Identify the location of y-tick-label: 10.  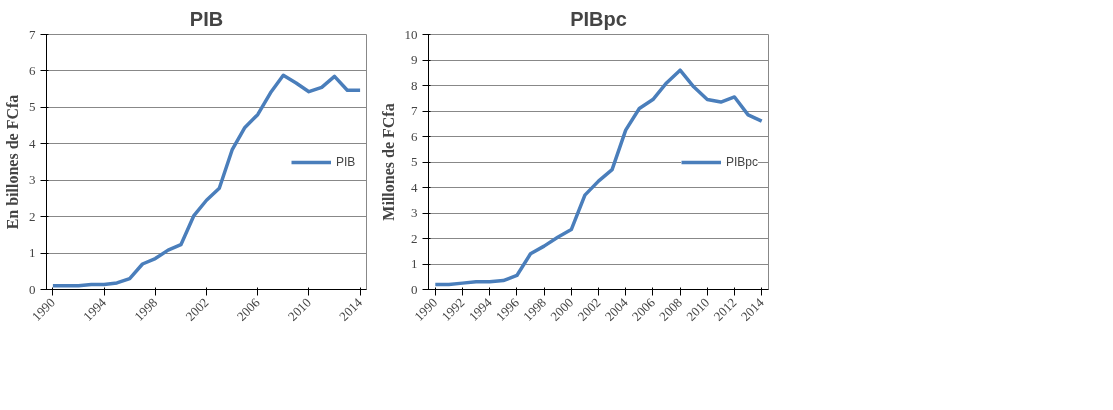
(411, 34).